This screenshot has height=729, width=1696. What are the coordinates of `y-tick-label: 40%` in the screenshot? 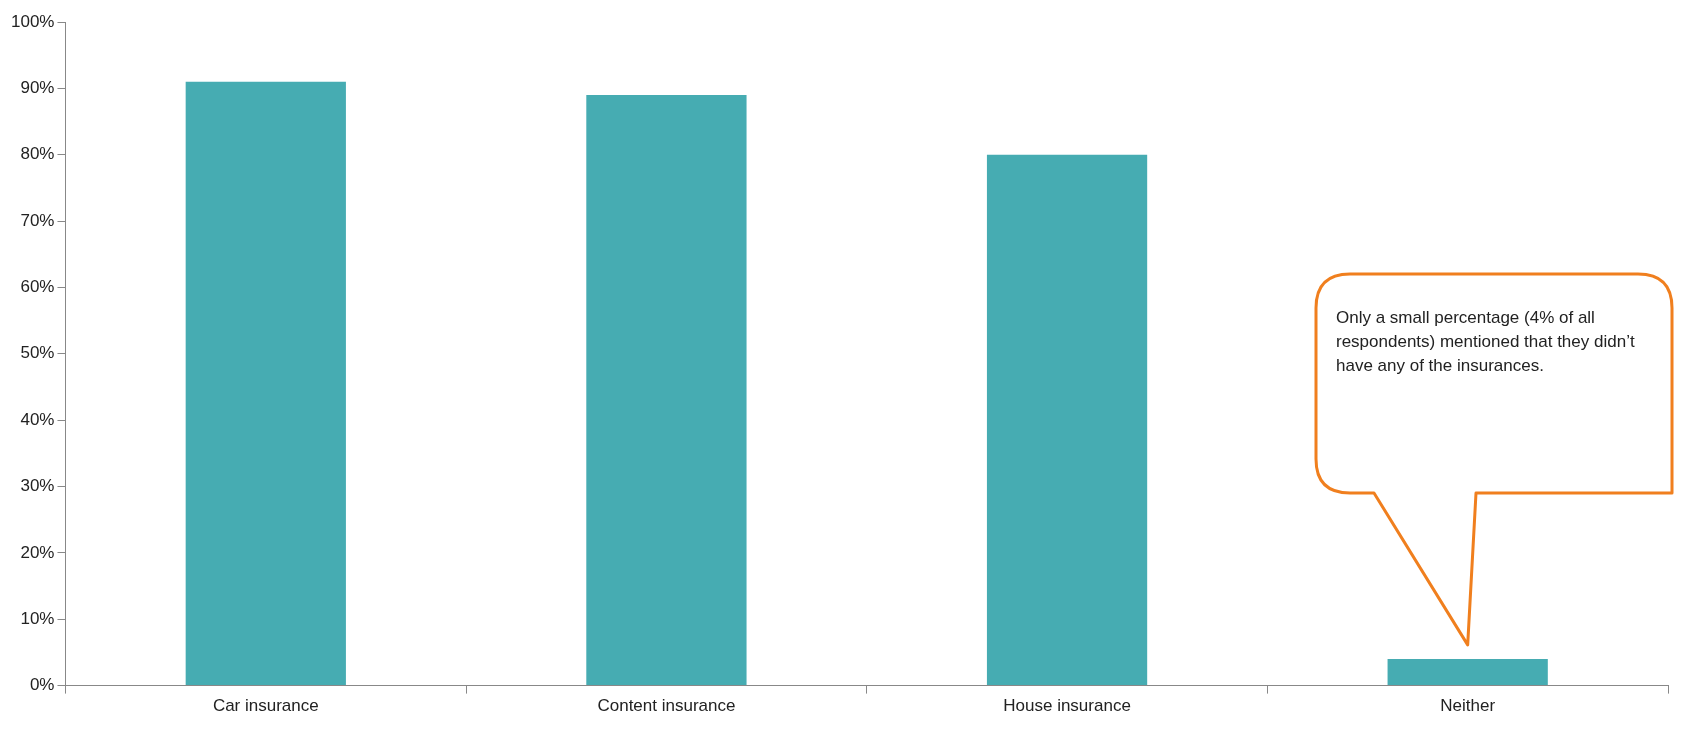 It's located at (37, 419).